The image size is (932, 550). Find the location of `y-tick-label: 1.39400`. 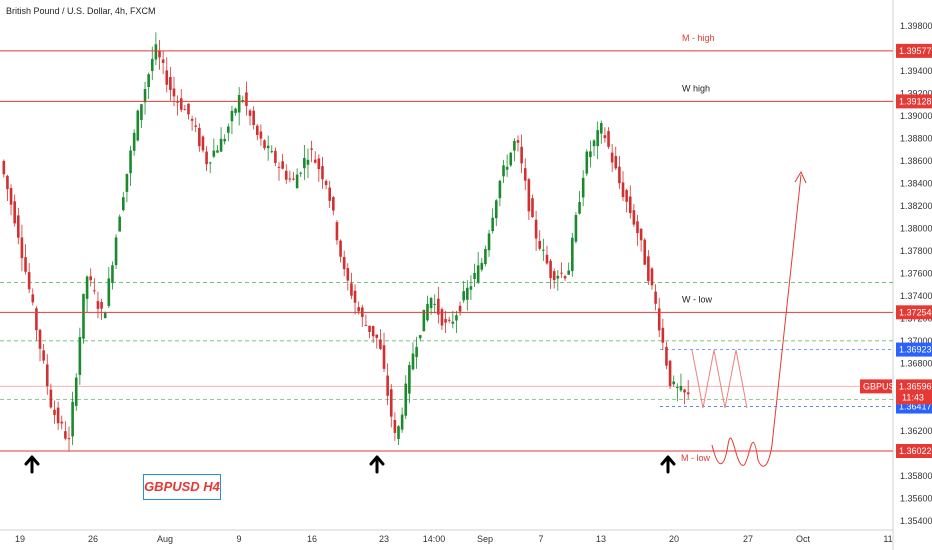

y-tick-label: 1.39400 is located at coordinates (916, 71).